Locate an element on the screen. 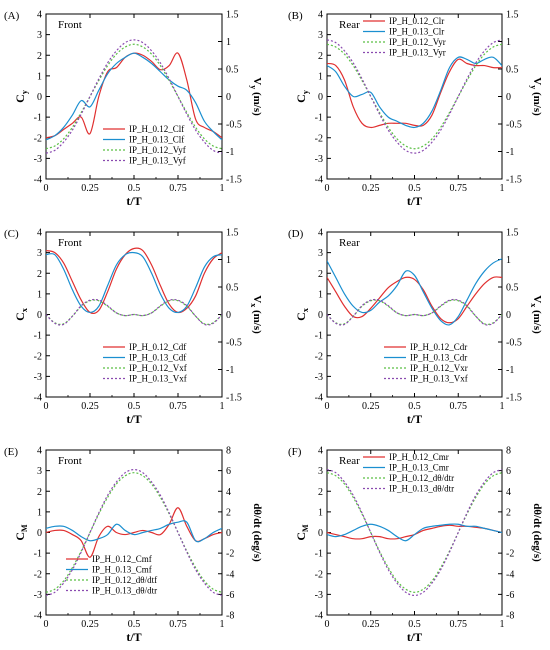 This screenshot has height=650, width=550. legend-entry: IP_H_0.12_dθ/dtf is located at coordinates (124, 580).